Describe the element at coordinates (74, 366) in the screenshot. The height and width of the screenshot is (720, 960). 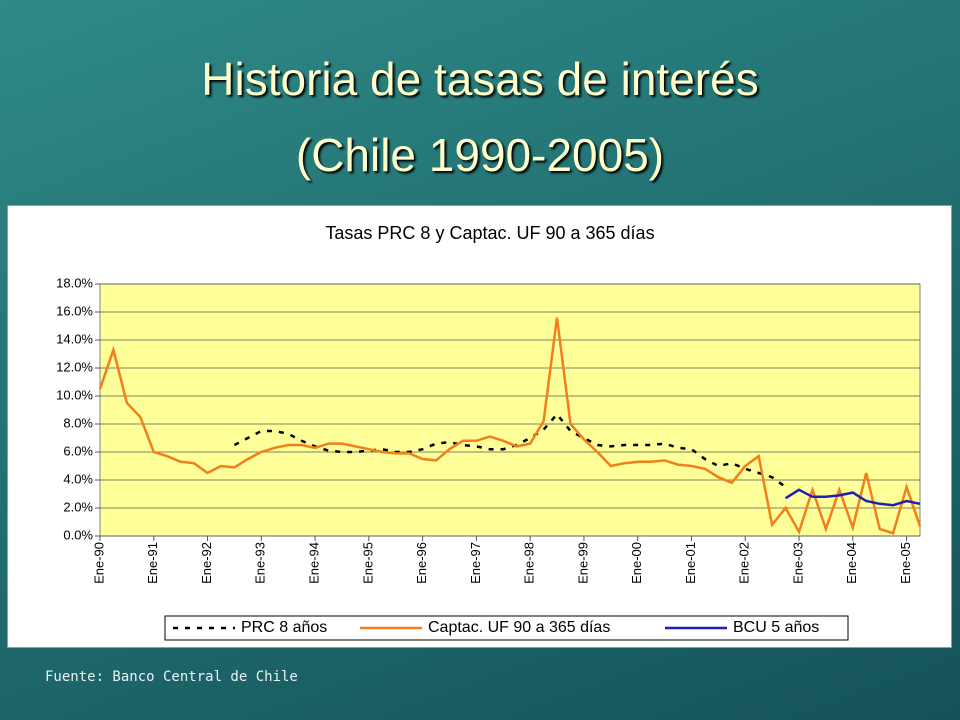
I see `y-tick-label: 12.0%` at that location.